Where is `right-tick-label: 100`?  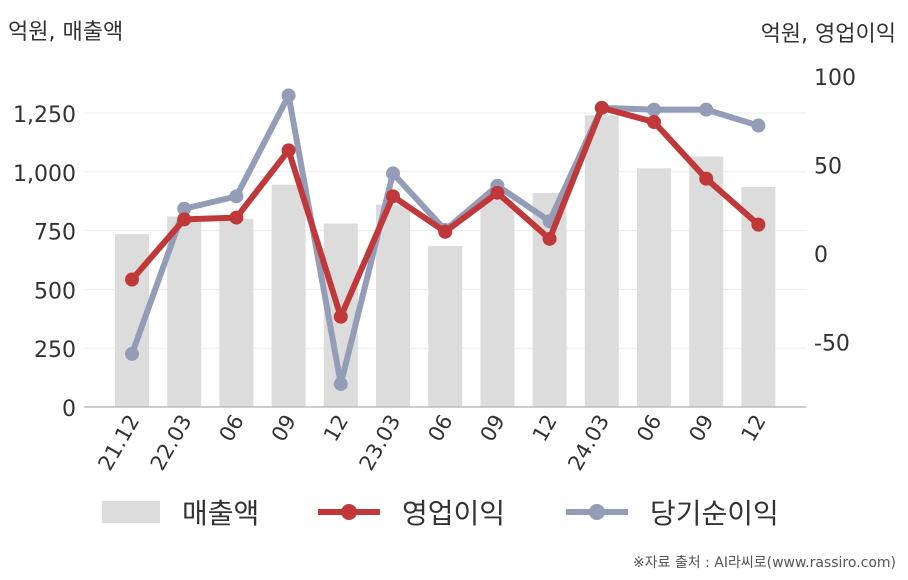
right-tick-label: 100 is located at coordinates (835, 78).